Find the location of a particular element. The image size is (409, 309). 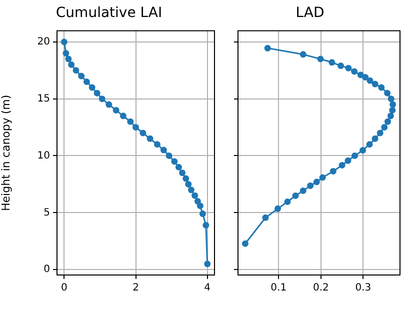

chart-title: LAD is located at coordinates (310, 13).